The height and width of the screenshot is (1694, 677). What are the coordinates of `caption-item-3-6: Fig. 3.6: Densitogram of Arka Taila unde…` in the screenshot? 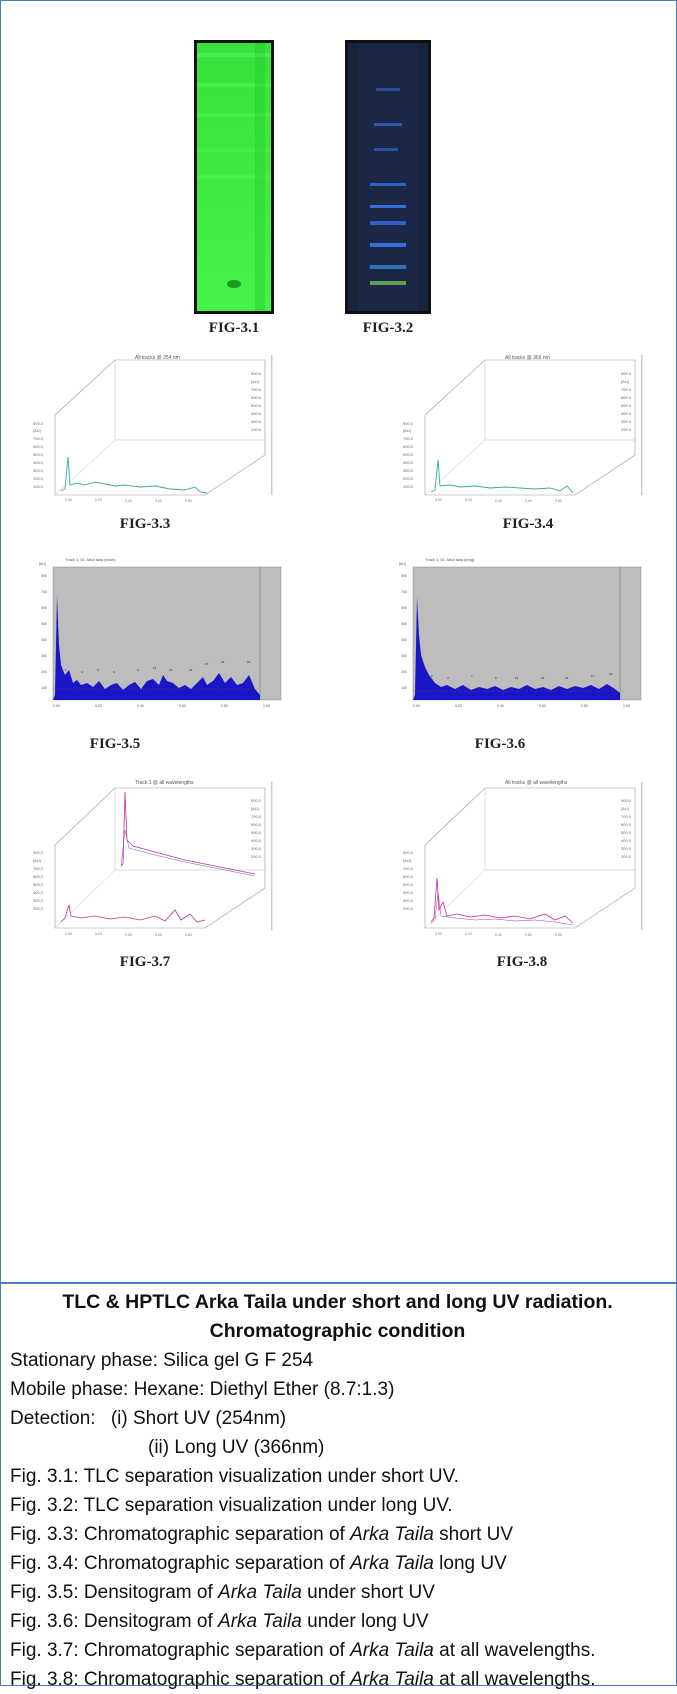 It's located at (219, 1621).